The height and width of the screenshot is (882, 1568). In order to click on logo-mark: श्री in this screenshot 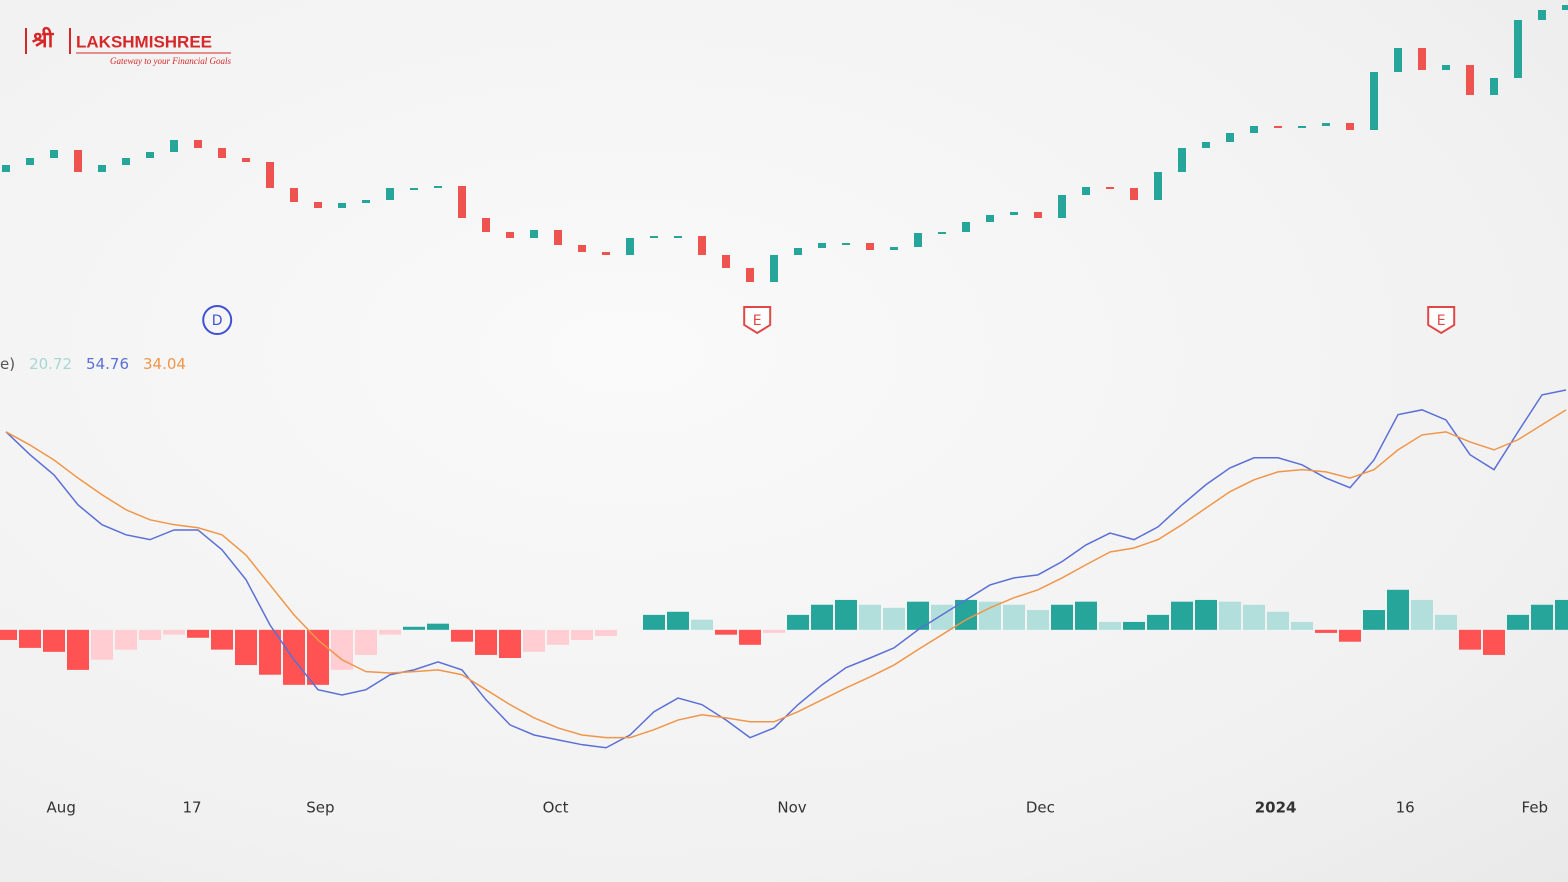, I will do `click(43, 39)`.